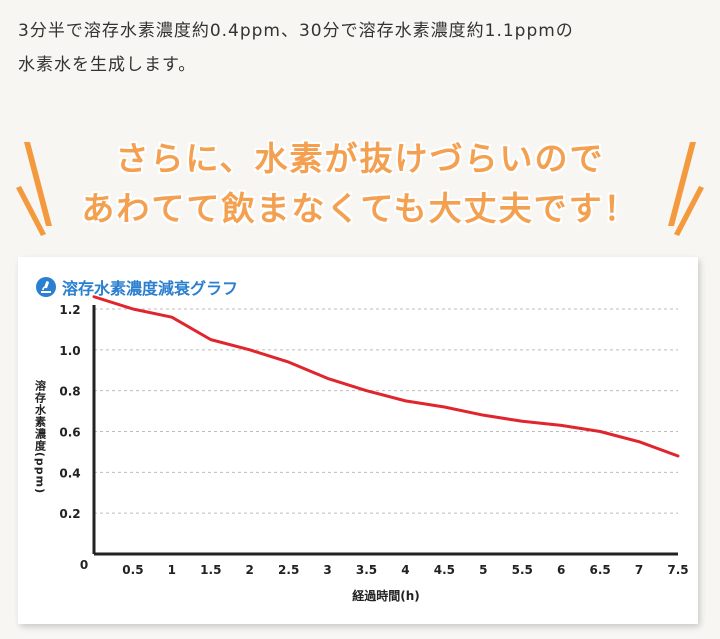 The image size is (720, 639). Describe the element at coordinates (483, 570) in the screenshot. I see `x-tick-label: 5` at that location.